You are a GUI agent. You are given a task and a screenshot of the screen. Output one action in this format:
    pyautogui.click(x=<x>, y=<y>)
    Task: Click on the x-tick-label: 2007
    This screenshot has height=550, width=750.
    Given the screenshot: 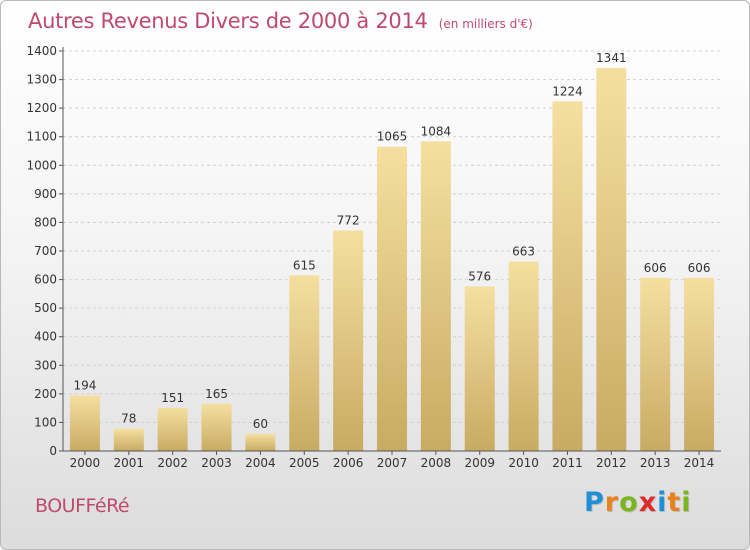 What is the action you would take?
    pyautogui.click(x=392, y=463)
    